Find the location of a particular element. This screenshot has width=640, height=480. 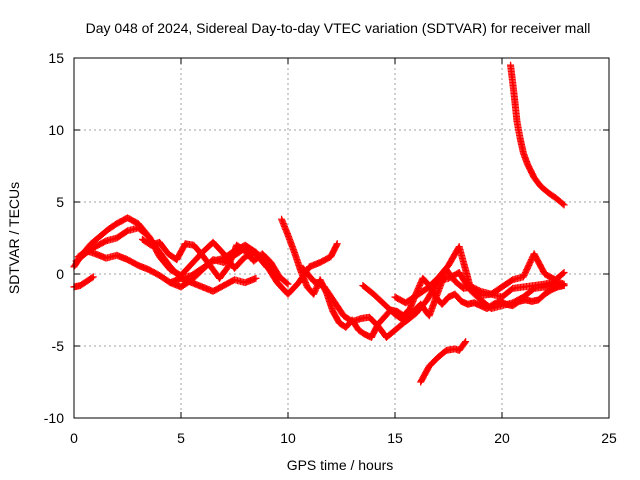

x-tick-label: 10 is located at coordinates (288, 438).